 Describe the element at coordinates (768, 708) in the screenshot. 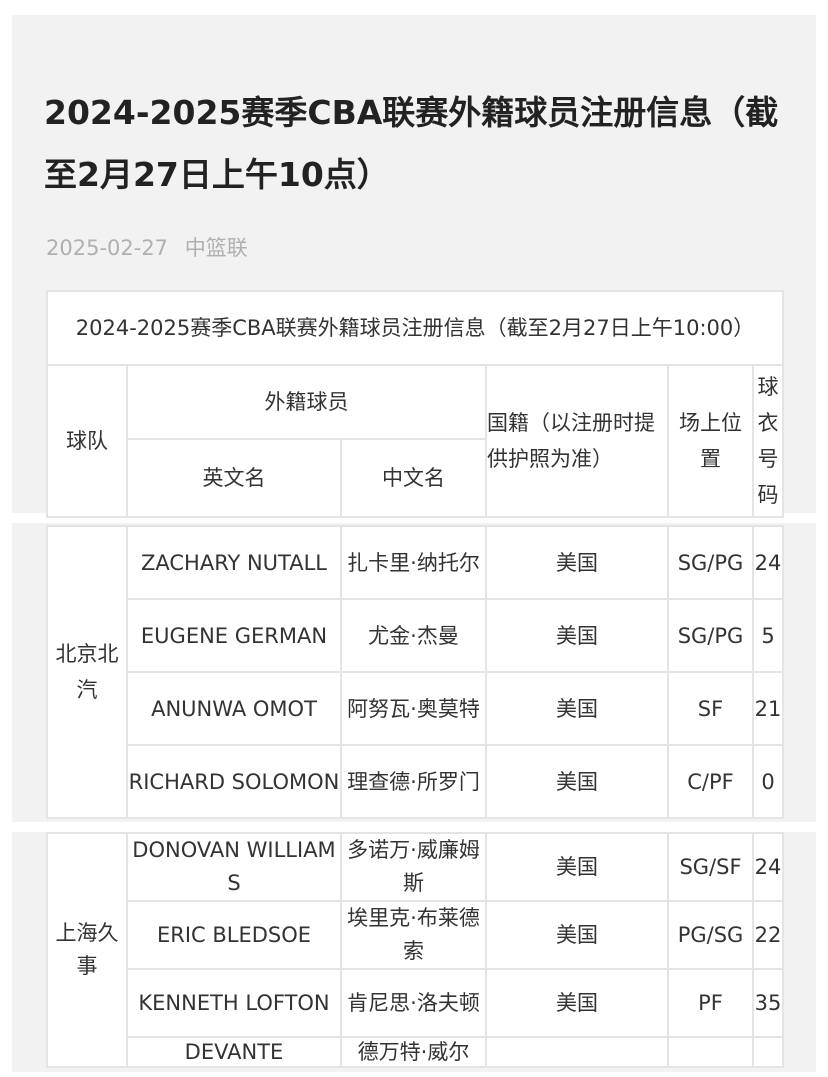

I see `number-cell: 21` at that location.